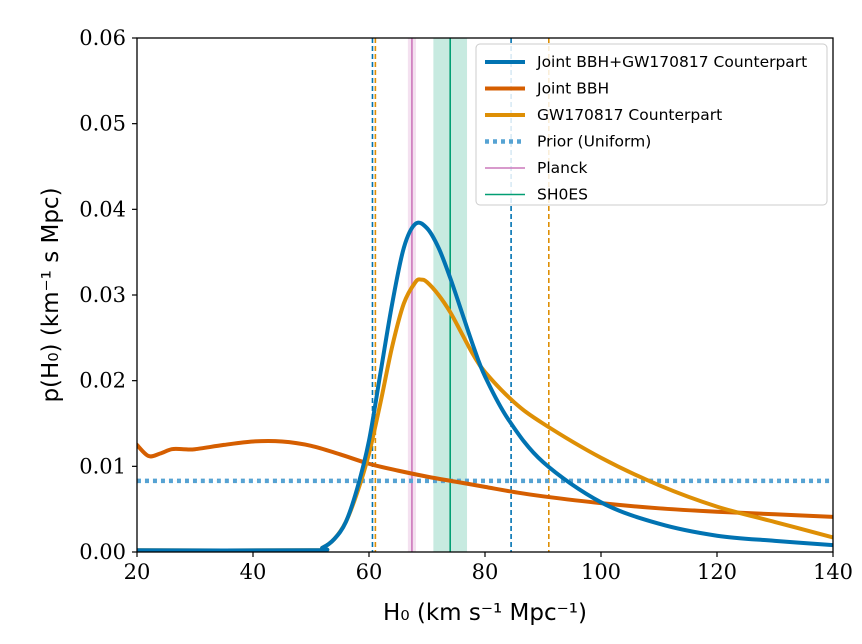 Image resolution: width=862 pixels, height=644 pixels. I want to click on y-tick-label: 0.03, so click(102, 295).